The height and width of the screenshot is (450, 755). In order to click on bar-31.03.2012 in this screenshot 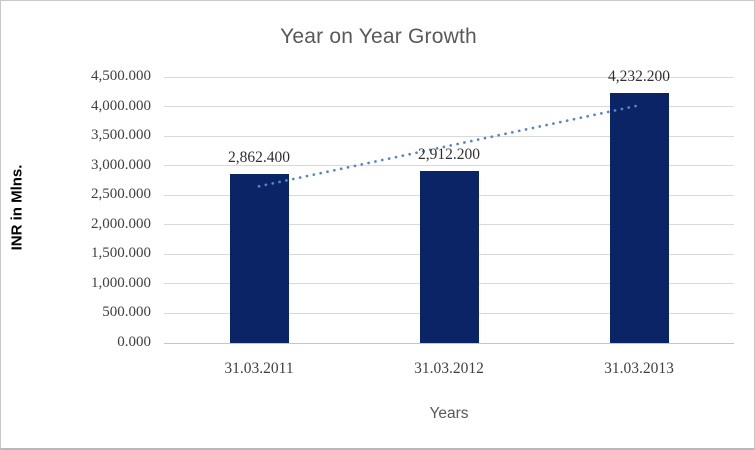, I will do `click(449, 256)`.